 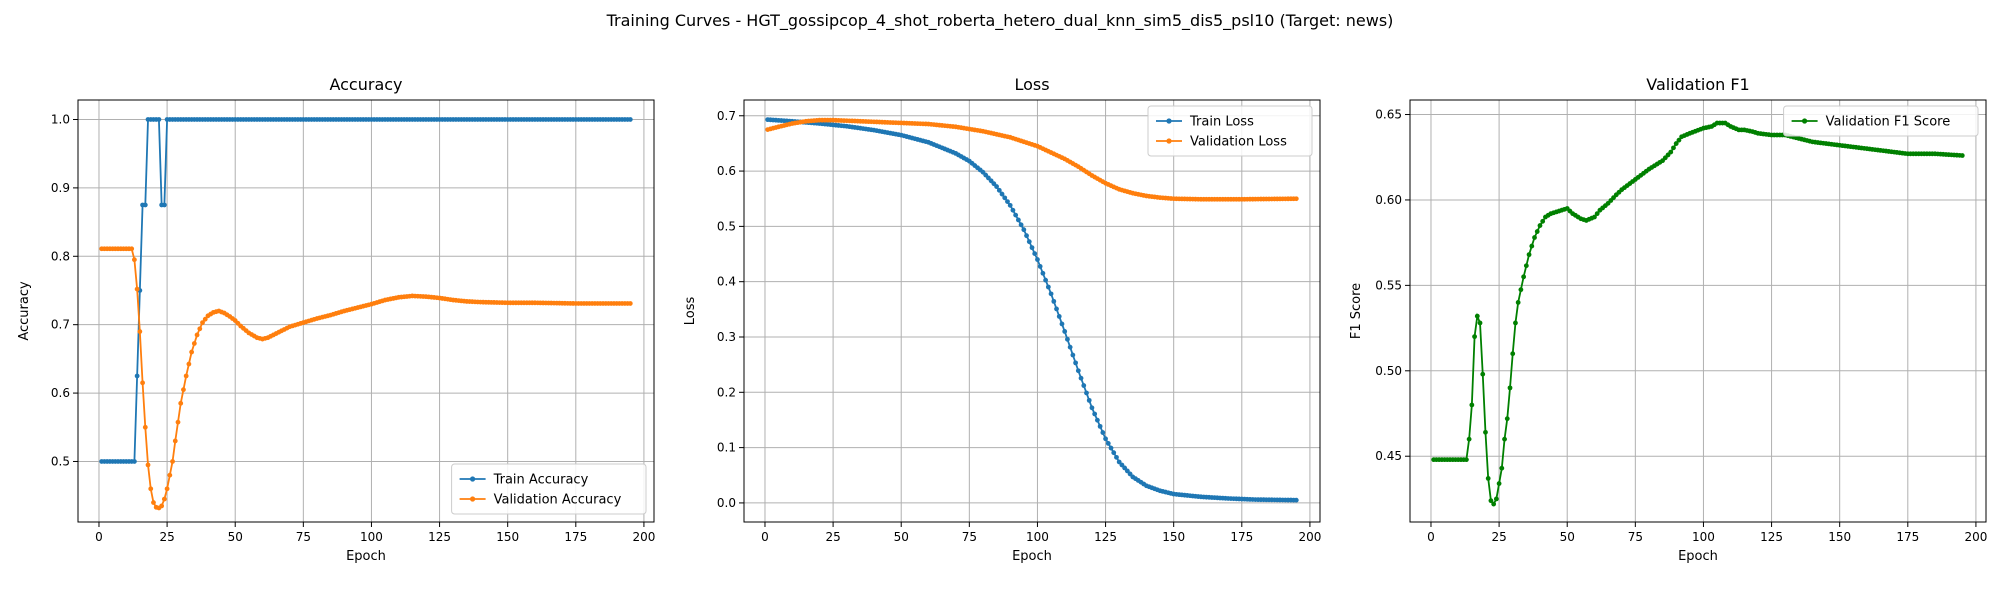 What do you see at coordinates (1032, 159) in the screenshot?
I see `series-markers` at bounding box center [1032, 159].